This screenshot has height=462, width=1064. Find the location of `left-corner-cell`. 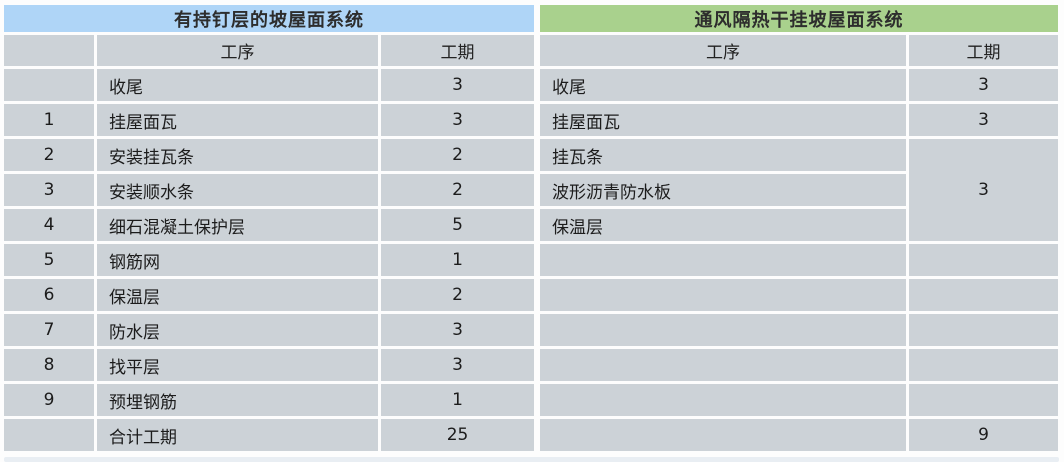

left-corner-cell is located at coordinates (49, 50).